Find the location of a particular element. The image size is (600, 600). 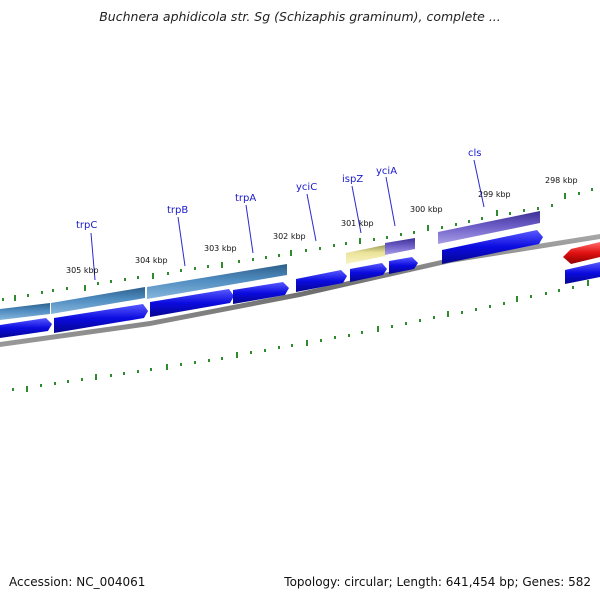

kbp-label: 304 kbp is located at coordinates (151, 260).